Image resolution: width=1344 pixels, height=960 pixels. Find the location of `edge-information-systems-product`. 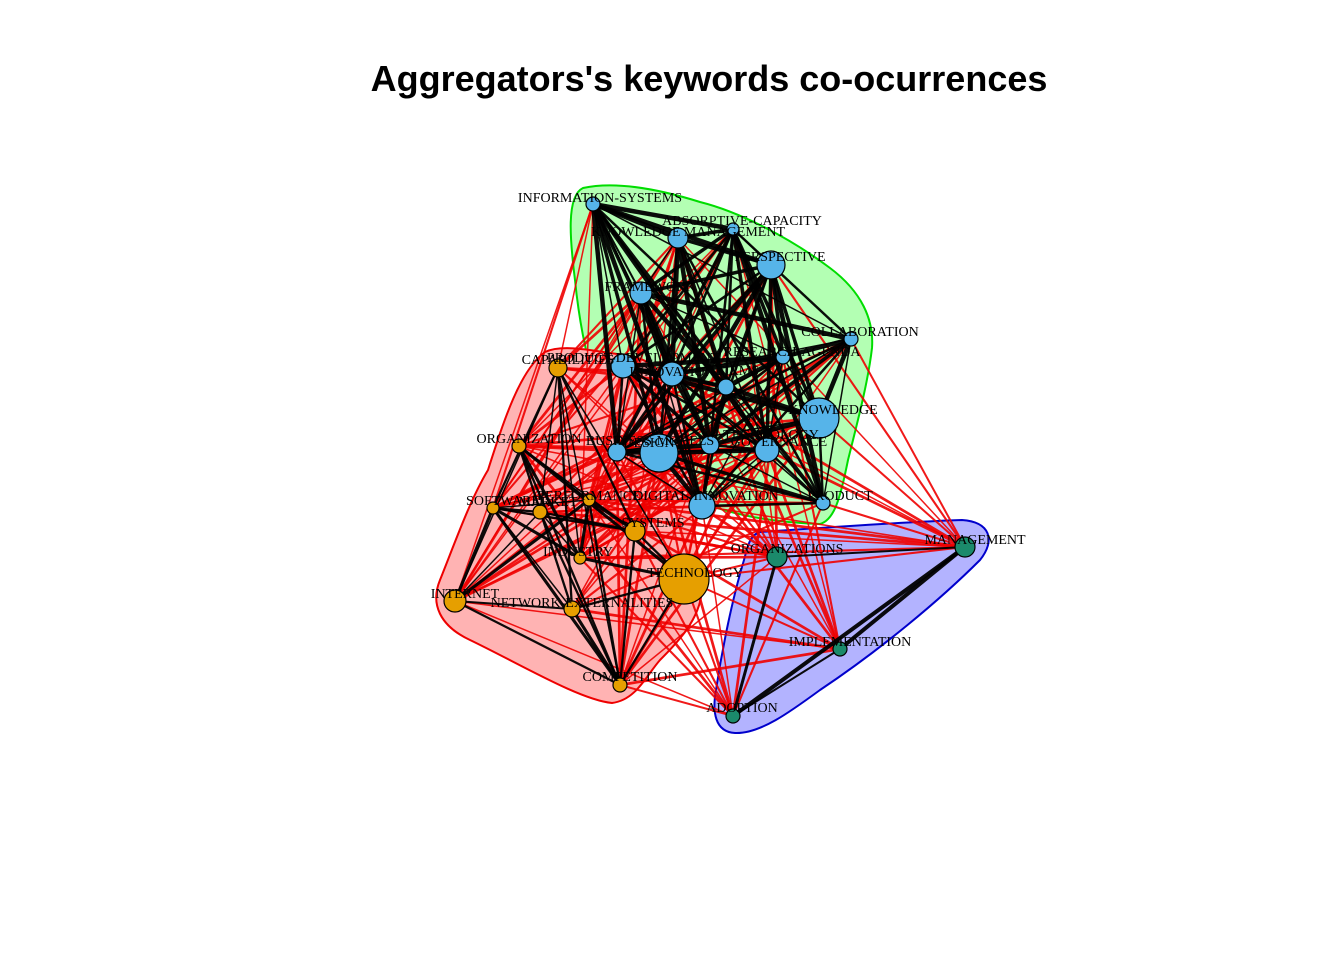

edge-information-systems-product is located at coordinates (708, 353).